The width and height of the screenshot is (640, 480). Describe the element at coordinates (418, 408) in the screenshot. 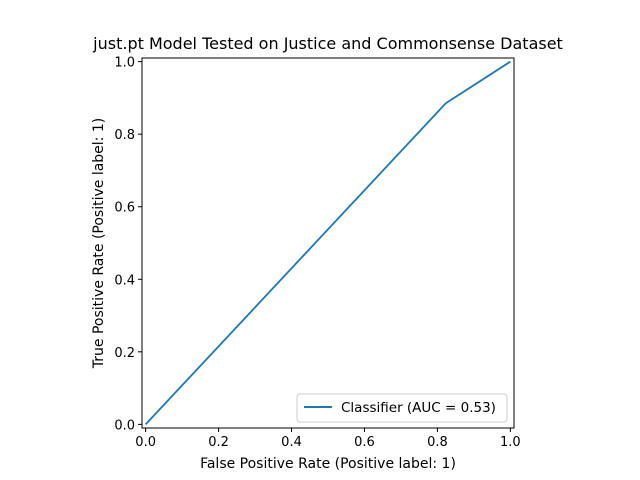

I see `legend-entry-label: Classifier (AUC = 0.53)` at that location.